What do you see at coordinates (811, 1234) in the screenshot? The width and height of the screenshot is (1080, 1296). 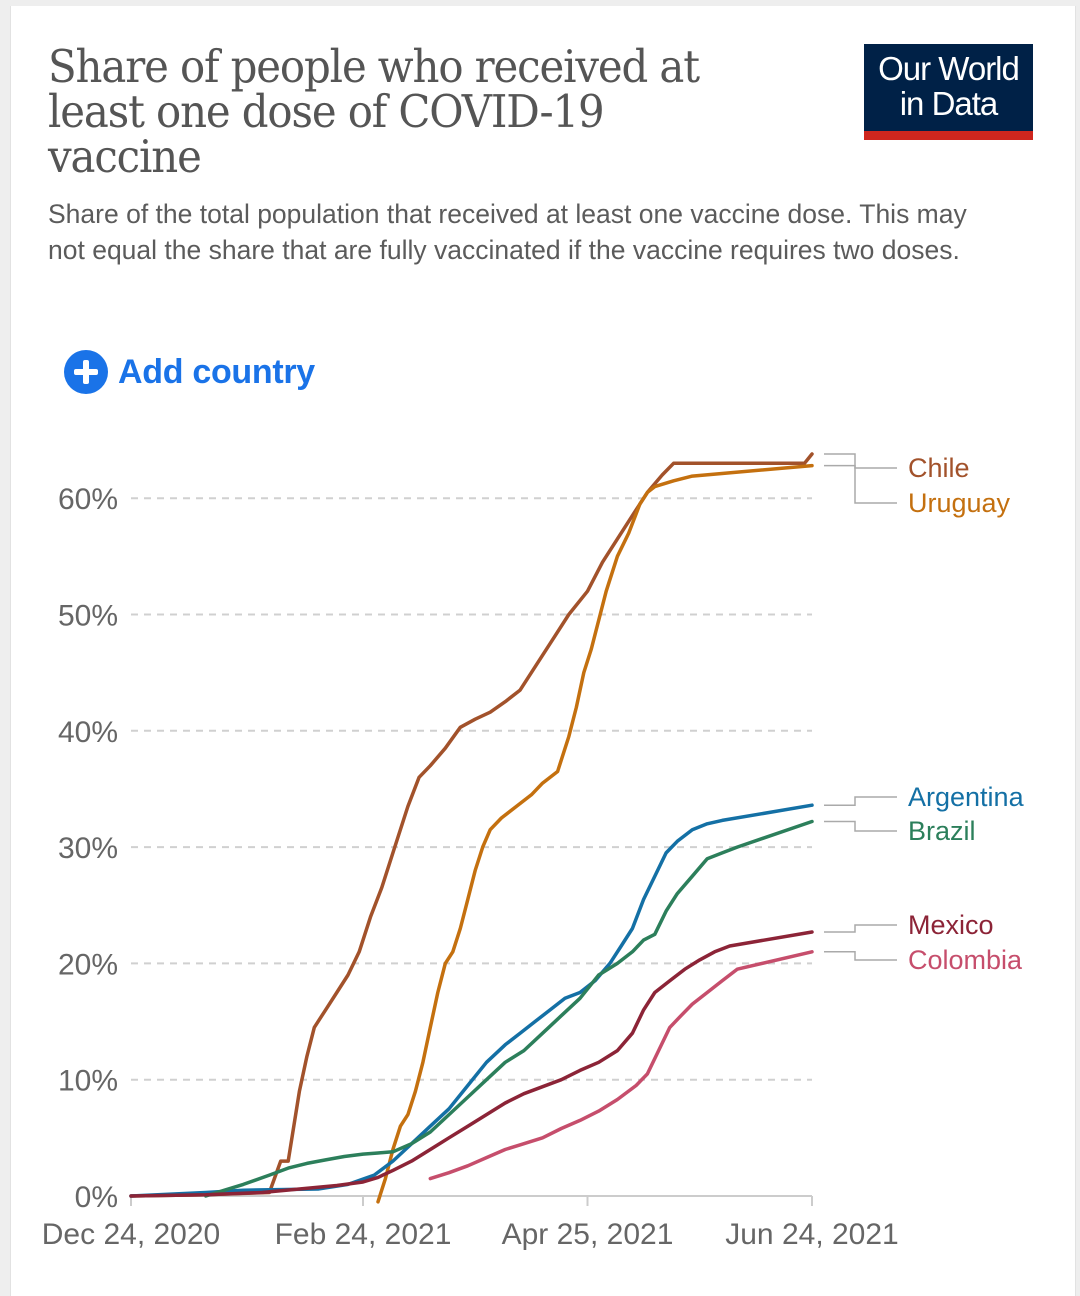 I see `x-tick-label: Jun 24, 2021` at bounding box center [811, 1234].